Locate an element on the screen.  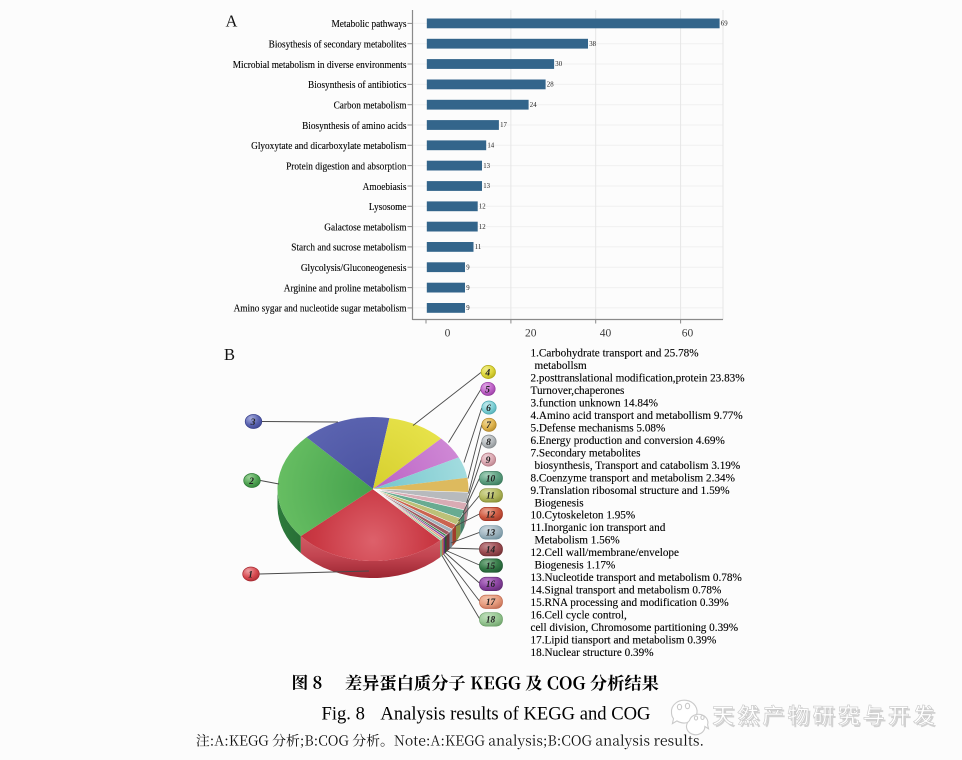
svg-text: Biosynthesis of antibiotics is located at coordinates (357, 86).